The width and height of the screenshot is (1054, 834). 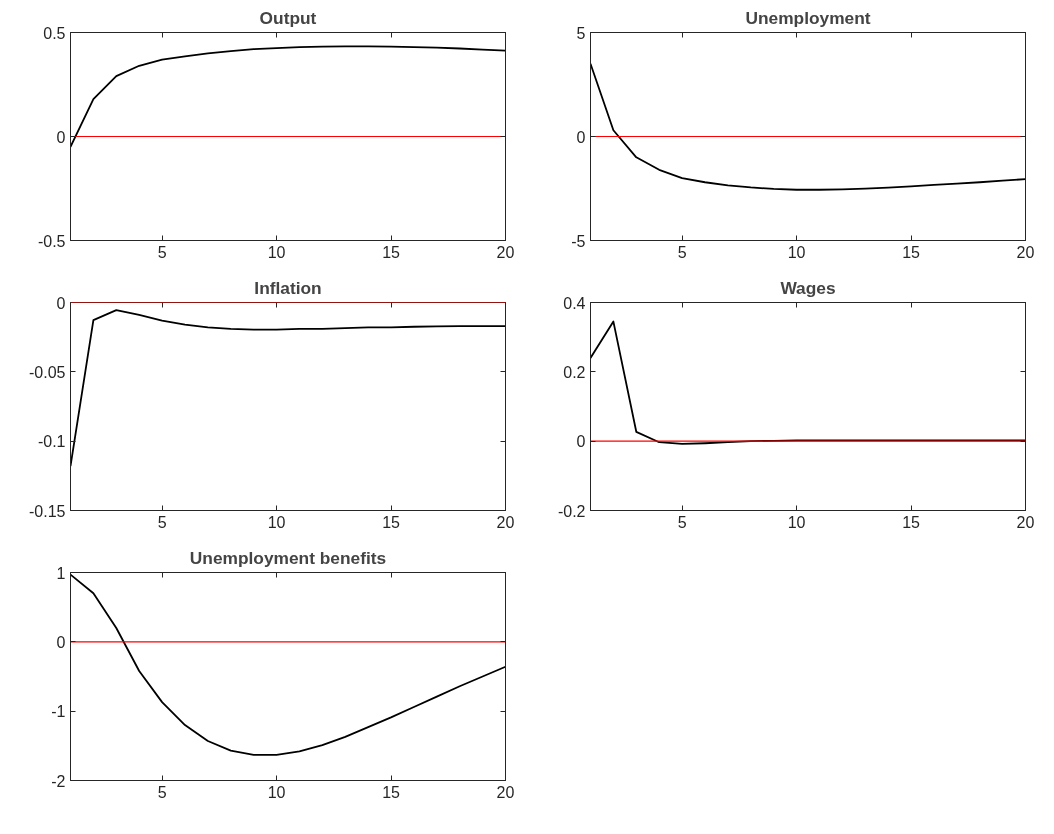 What do you see at coordinates (574, 303) in the screenshot?
I see `y-tick-label: 0.4` at bounding box center [574, 303].